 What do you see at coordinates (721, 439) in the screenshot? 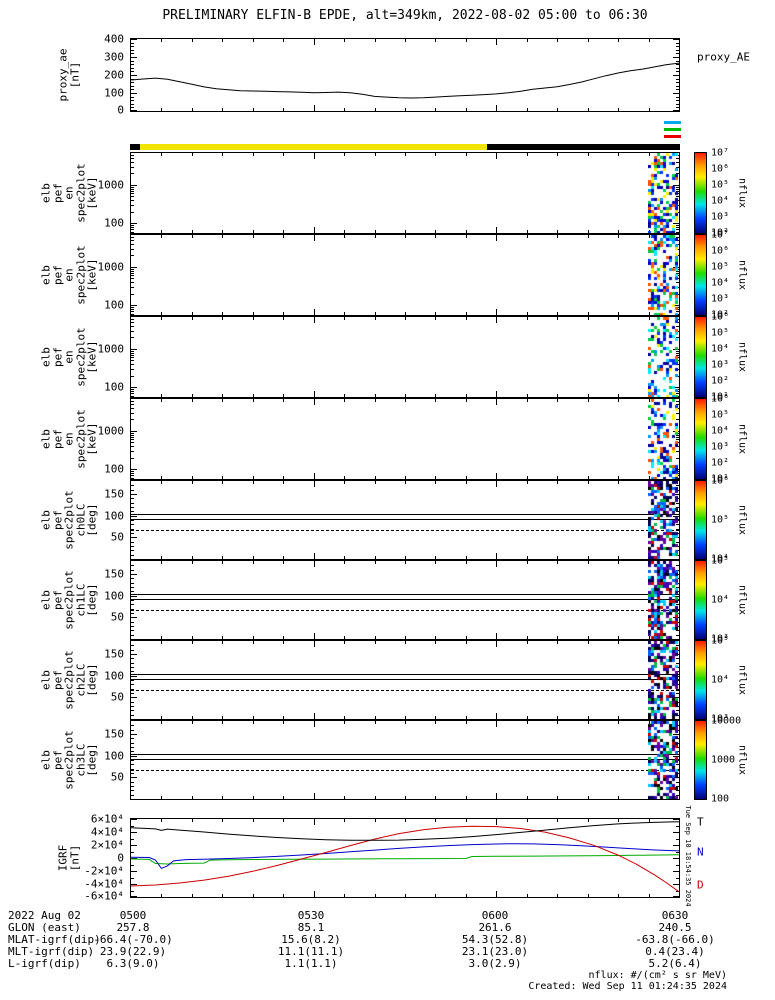
I see `colorbar-4: 10⁶ 10⁵ 10⁴ 10³ 10² 10¹ nflux` at bounding box center [721, 439].